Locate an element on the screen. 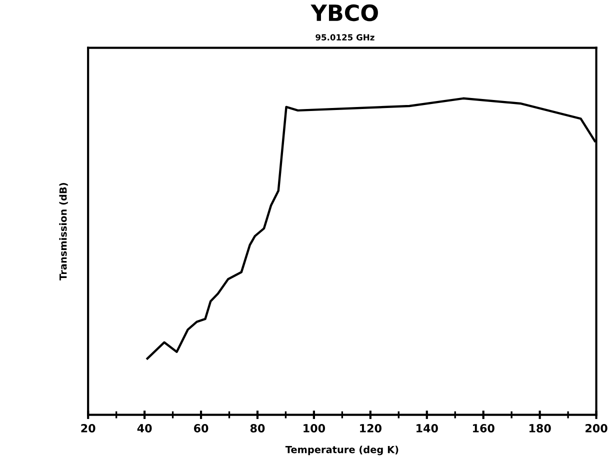 The height and width of the screenshot is (464, 616). x-tick-label: 160 is located at coordinates (483, 428).